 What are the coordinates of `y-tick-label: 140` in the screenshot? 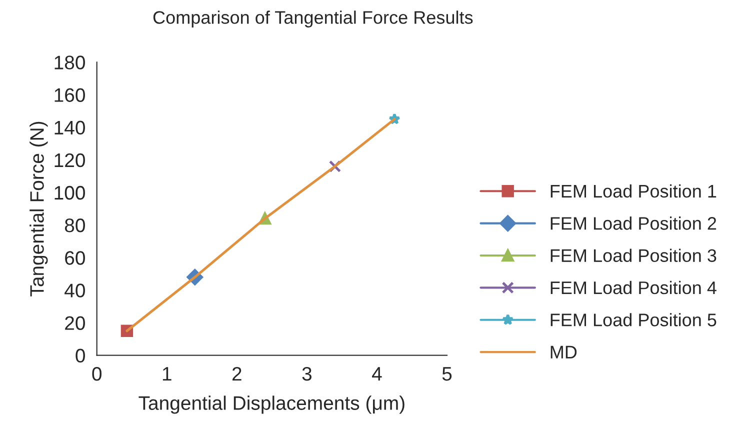 It's located at (69, 127).